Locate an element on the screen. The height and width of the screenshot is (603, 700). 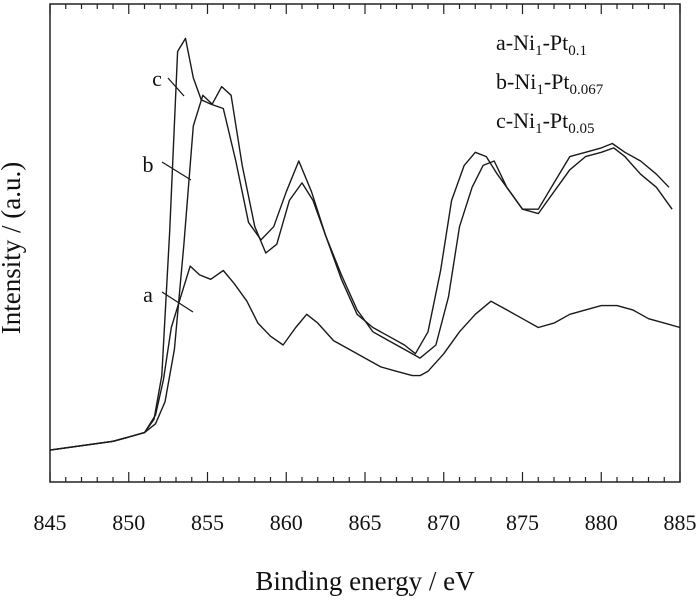
curve-label-b: b is located at coordinates (148, 164).